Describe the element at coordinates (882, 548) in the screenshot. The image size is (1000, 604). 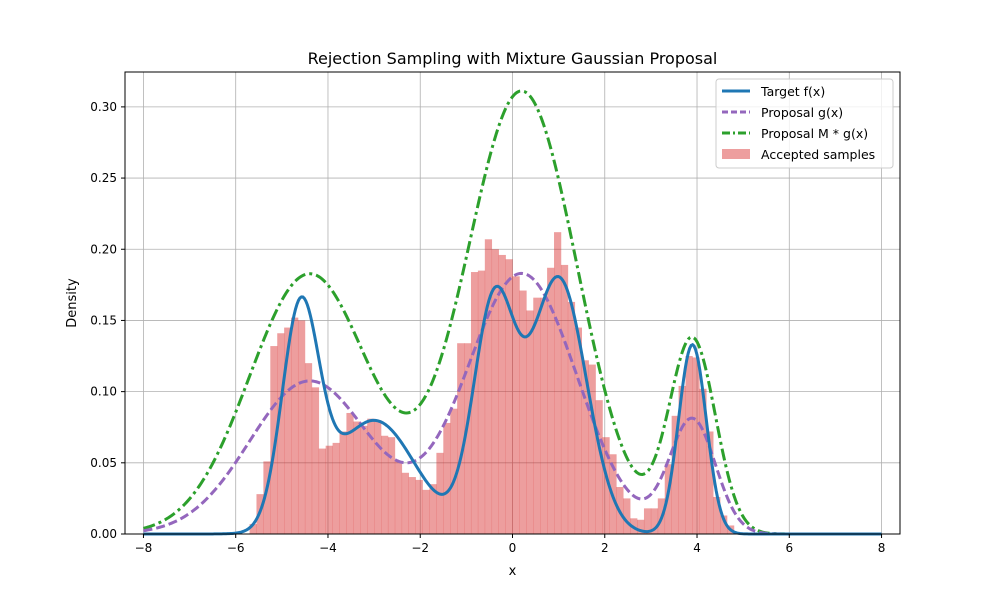
I see `x-tick-label: 8` at that location.